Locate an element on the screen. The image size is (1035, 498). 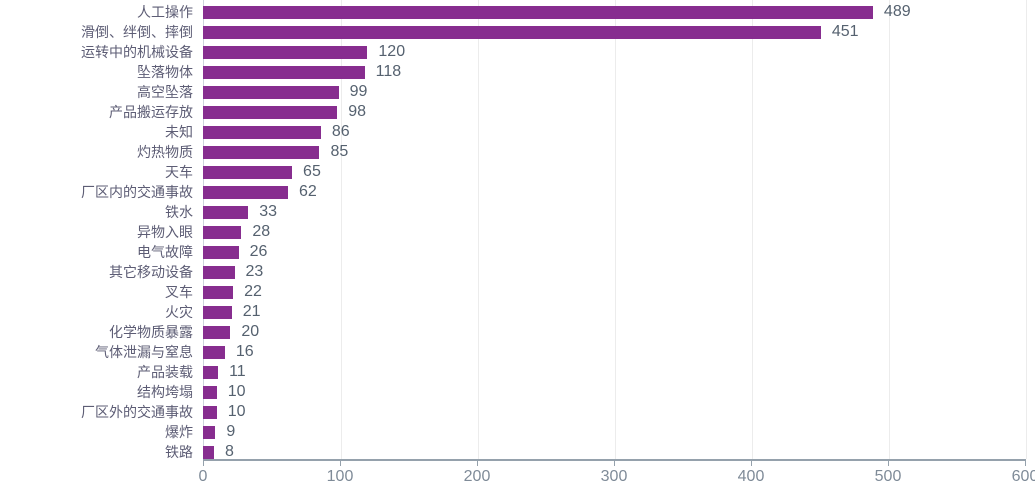
category-label: 滑倒、绊倒、摔倒 is located at coordinates (137, 32).